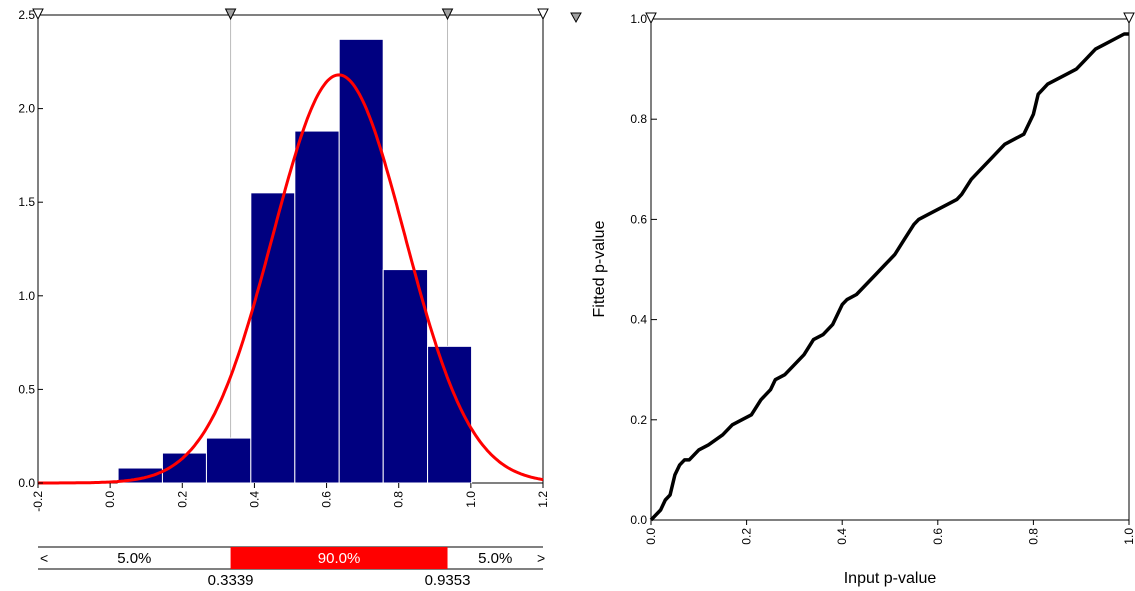  What do you see at coordinates (495, 558) in the screenshot?
I see `right-percent-label: 5.0%` at bounding box center [495, 558].